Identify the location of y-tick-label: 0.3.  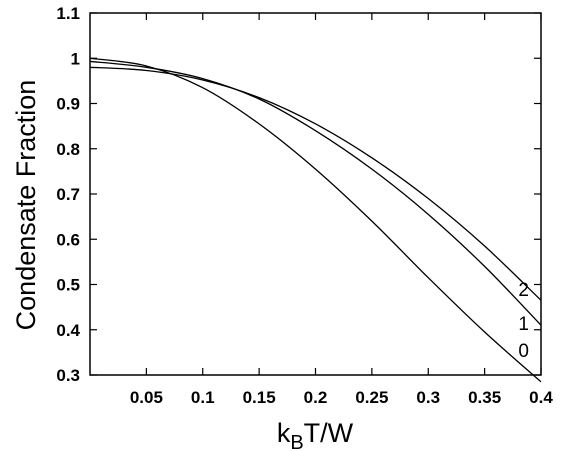
(68, 375).